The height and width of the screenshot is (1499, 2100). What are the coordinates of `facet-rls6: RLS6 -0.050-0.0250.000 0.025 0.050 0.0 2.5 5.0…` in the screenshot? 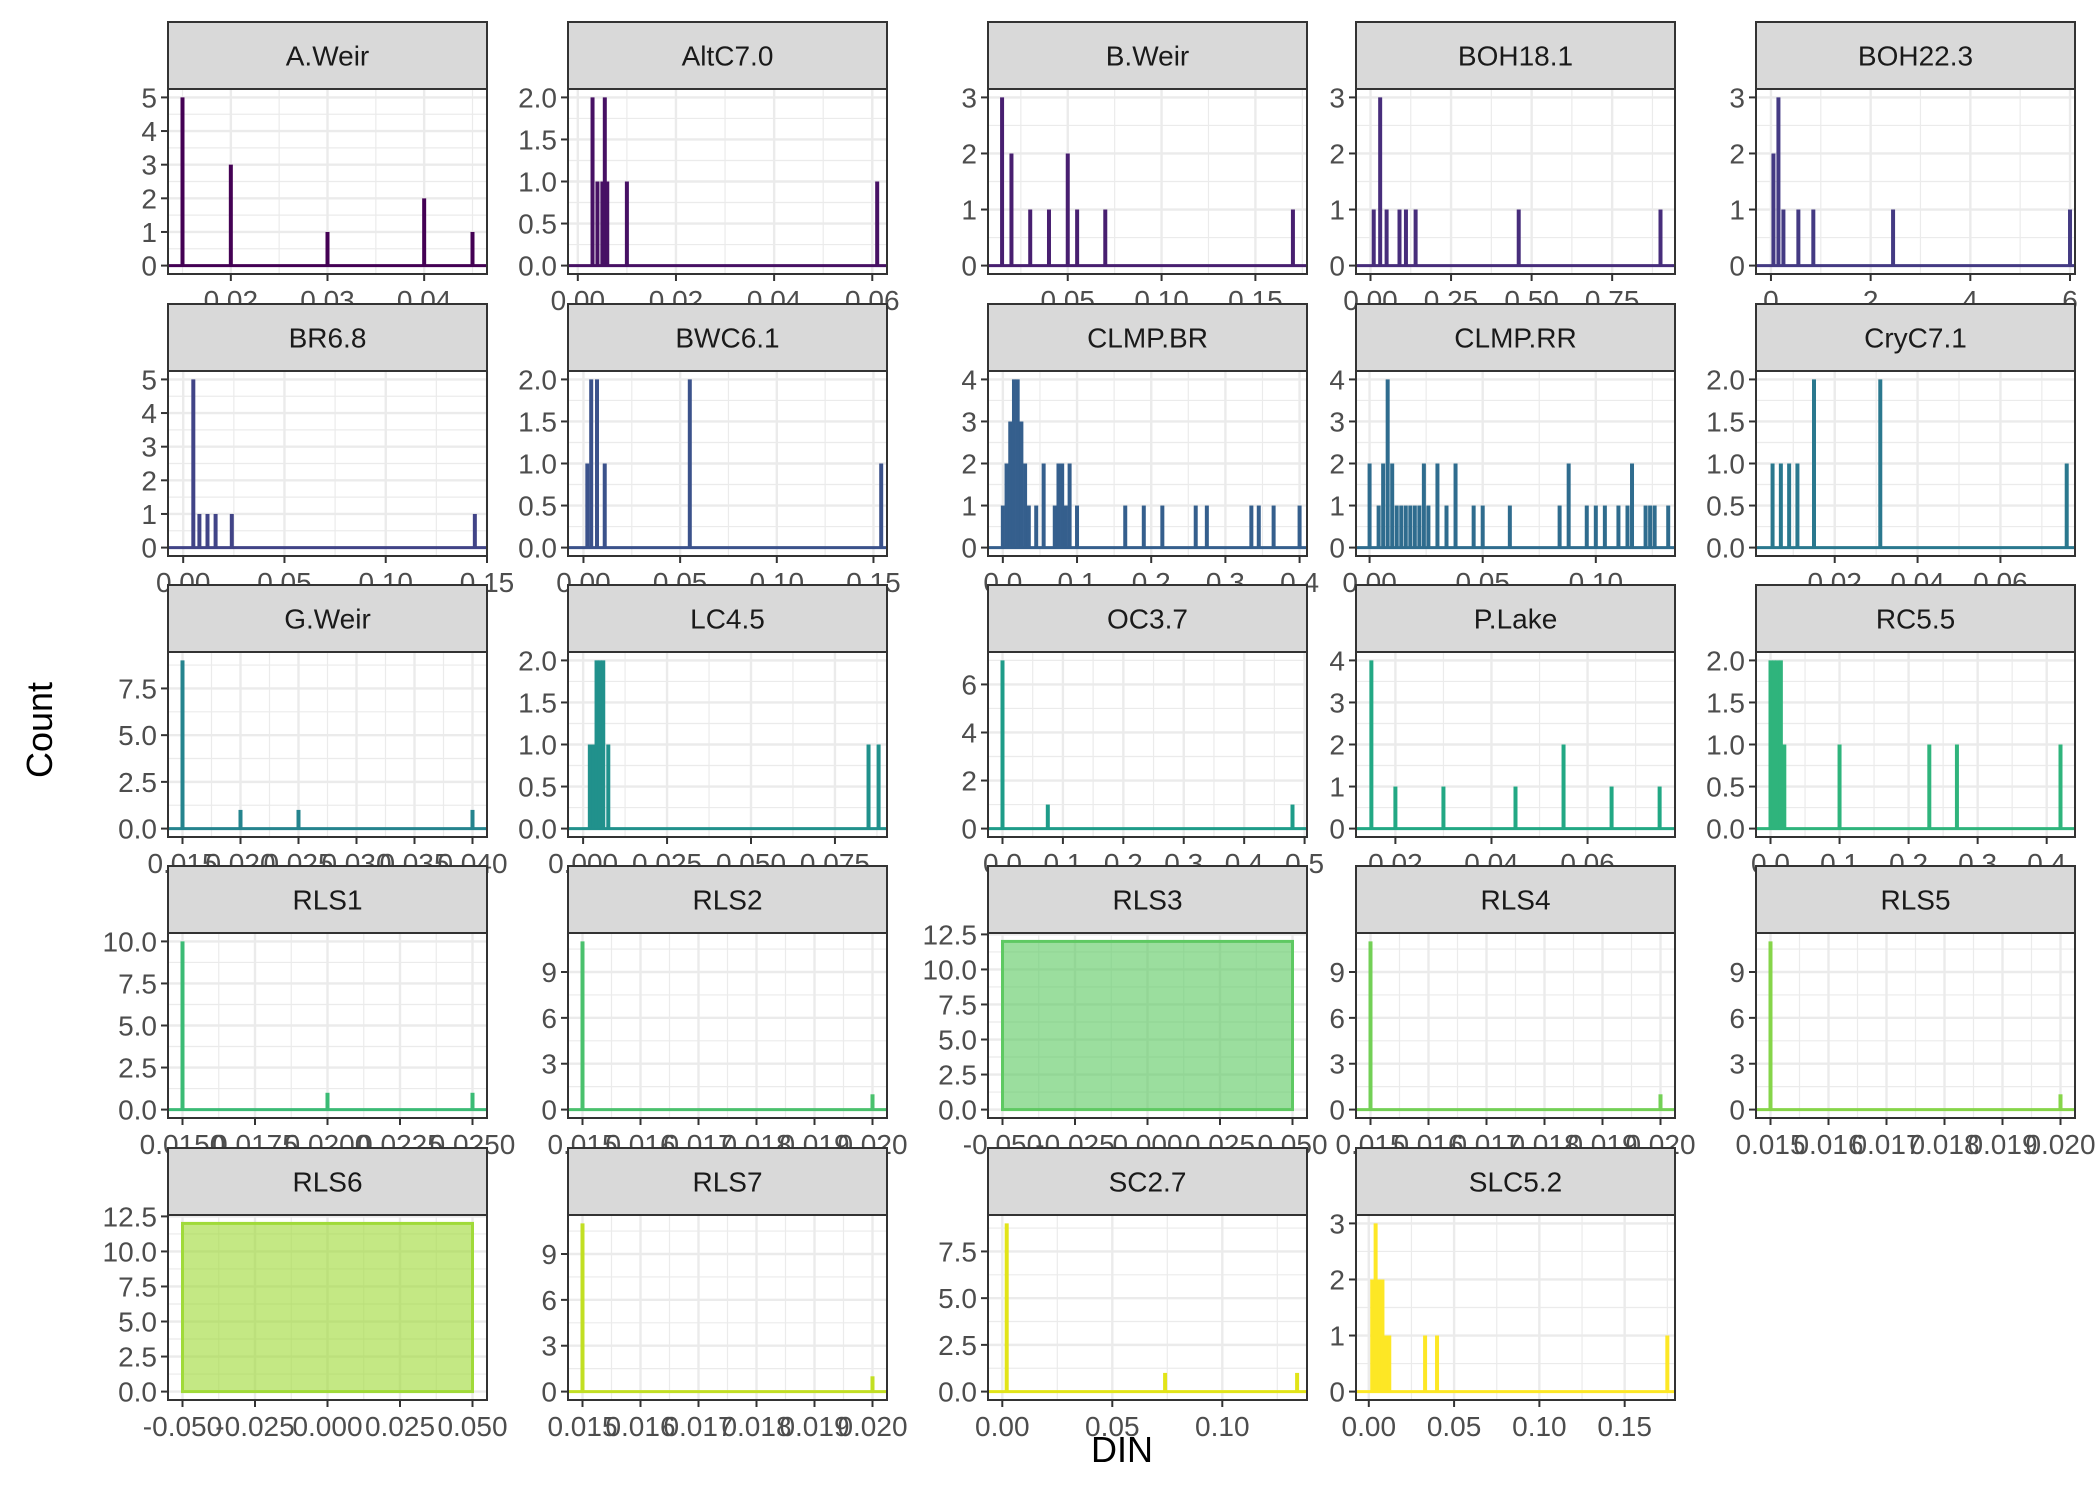 It's located at (305, 1294).